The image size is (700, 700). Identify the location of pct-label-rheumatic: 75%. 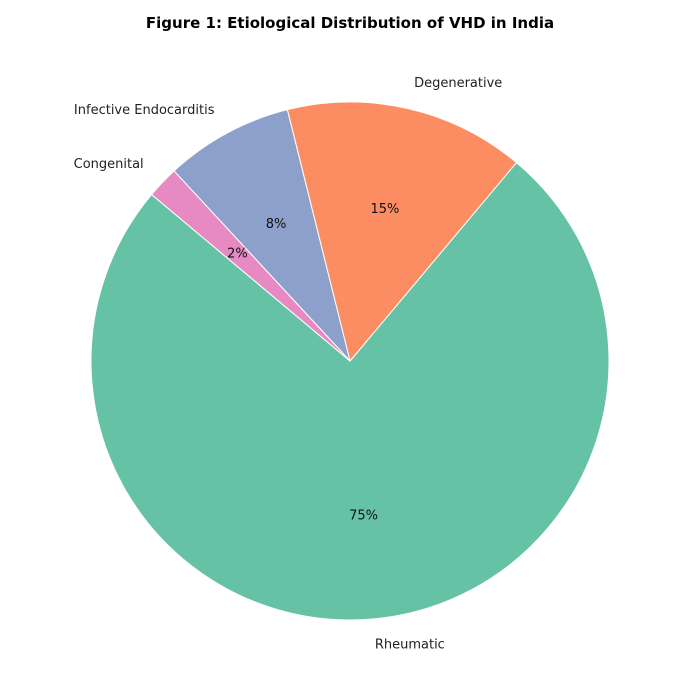
(363, 515).